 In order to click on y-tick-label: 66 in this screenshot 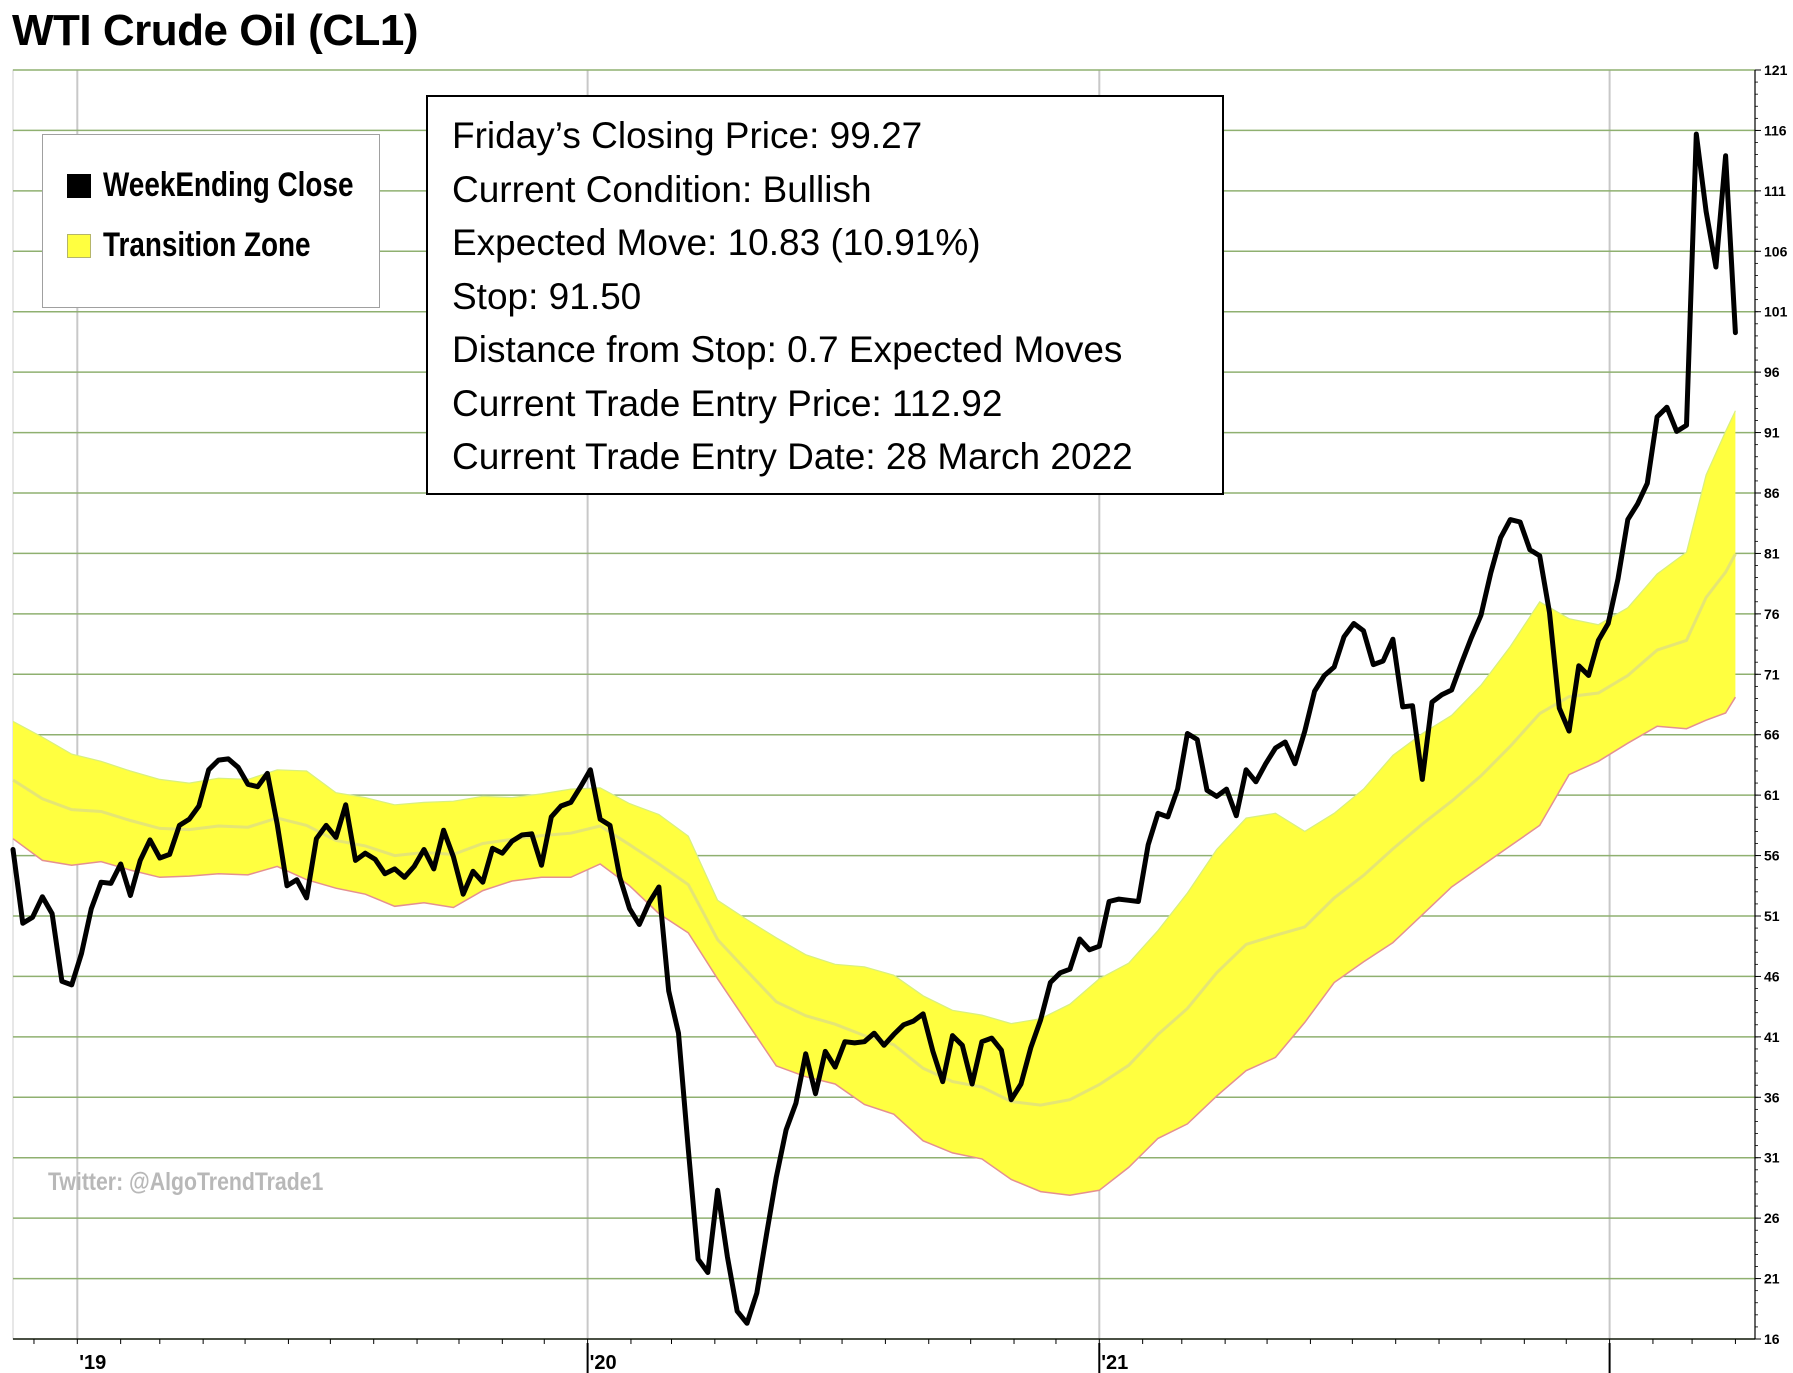, I will do `click(1772, 735)`.